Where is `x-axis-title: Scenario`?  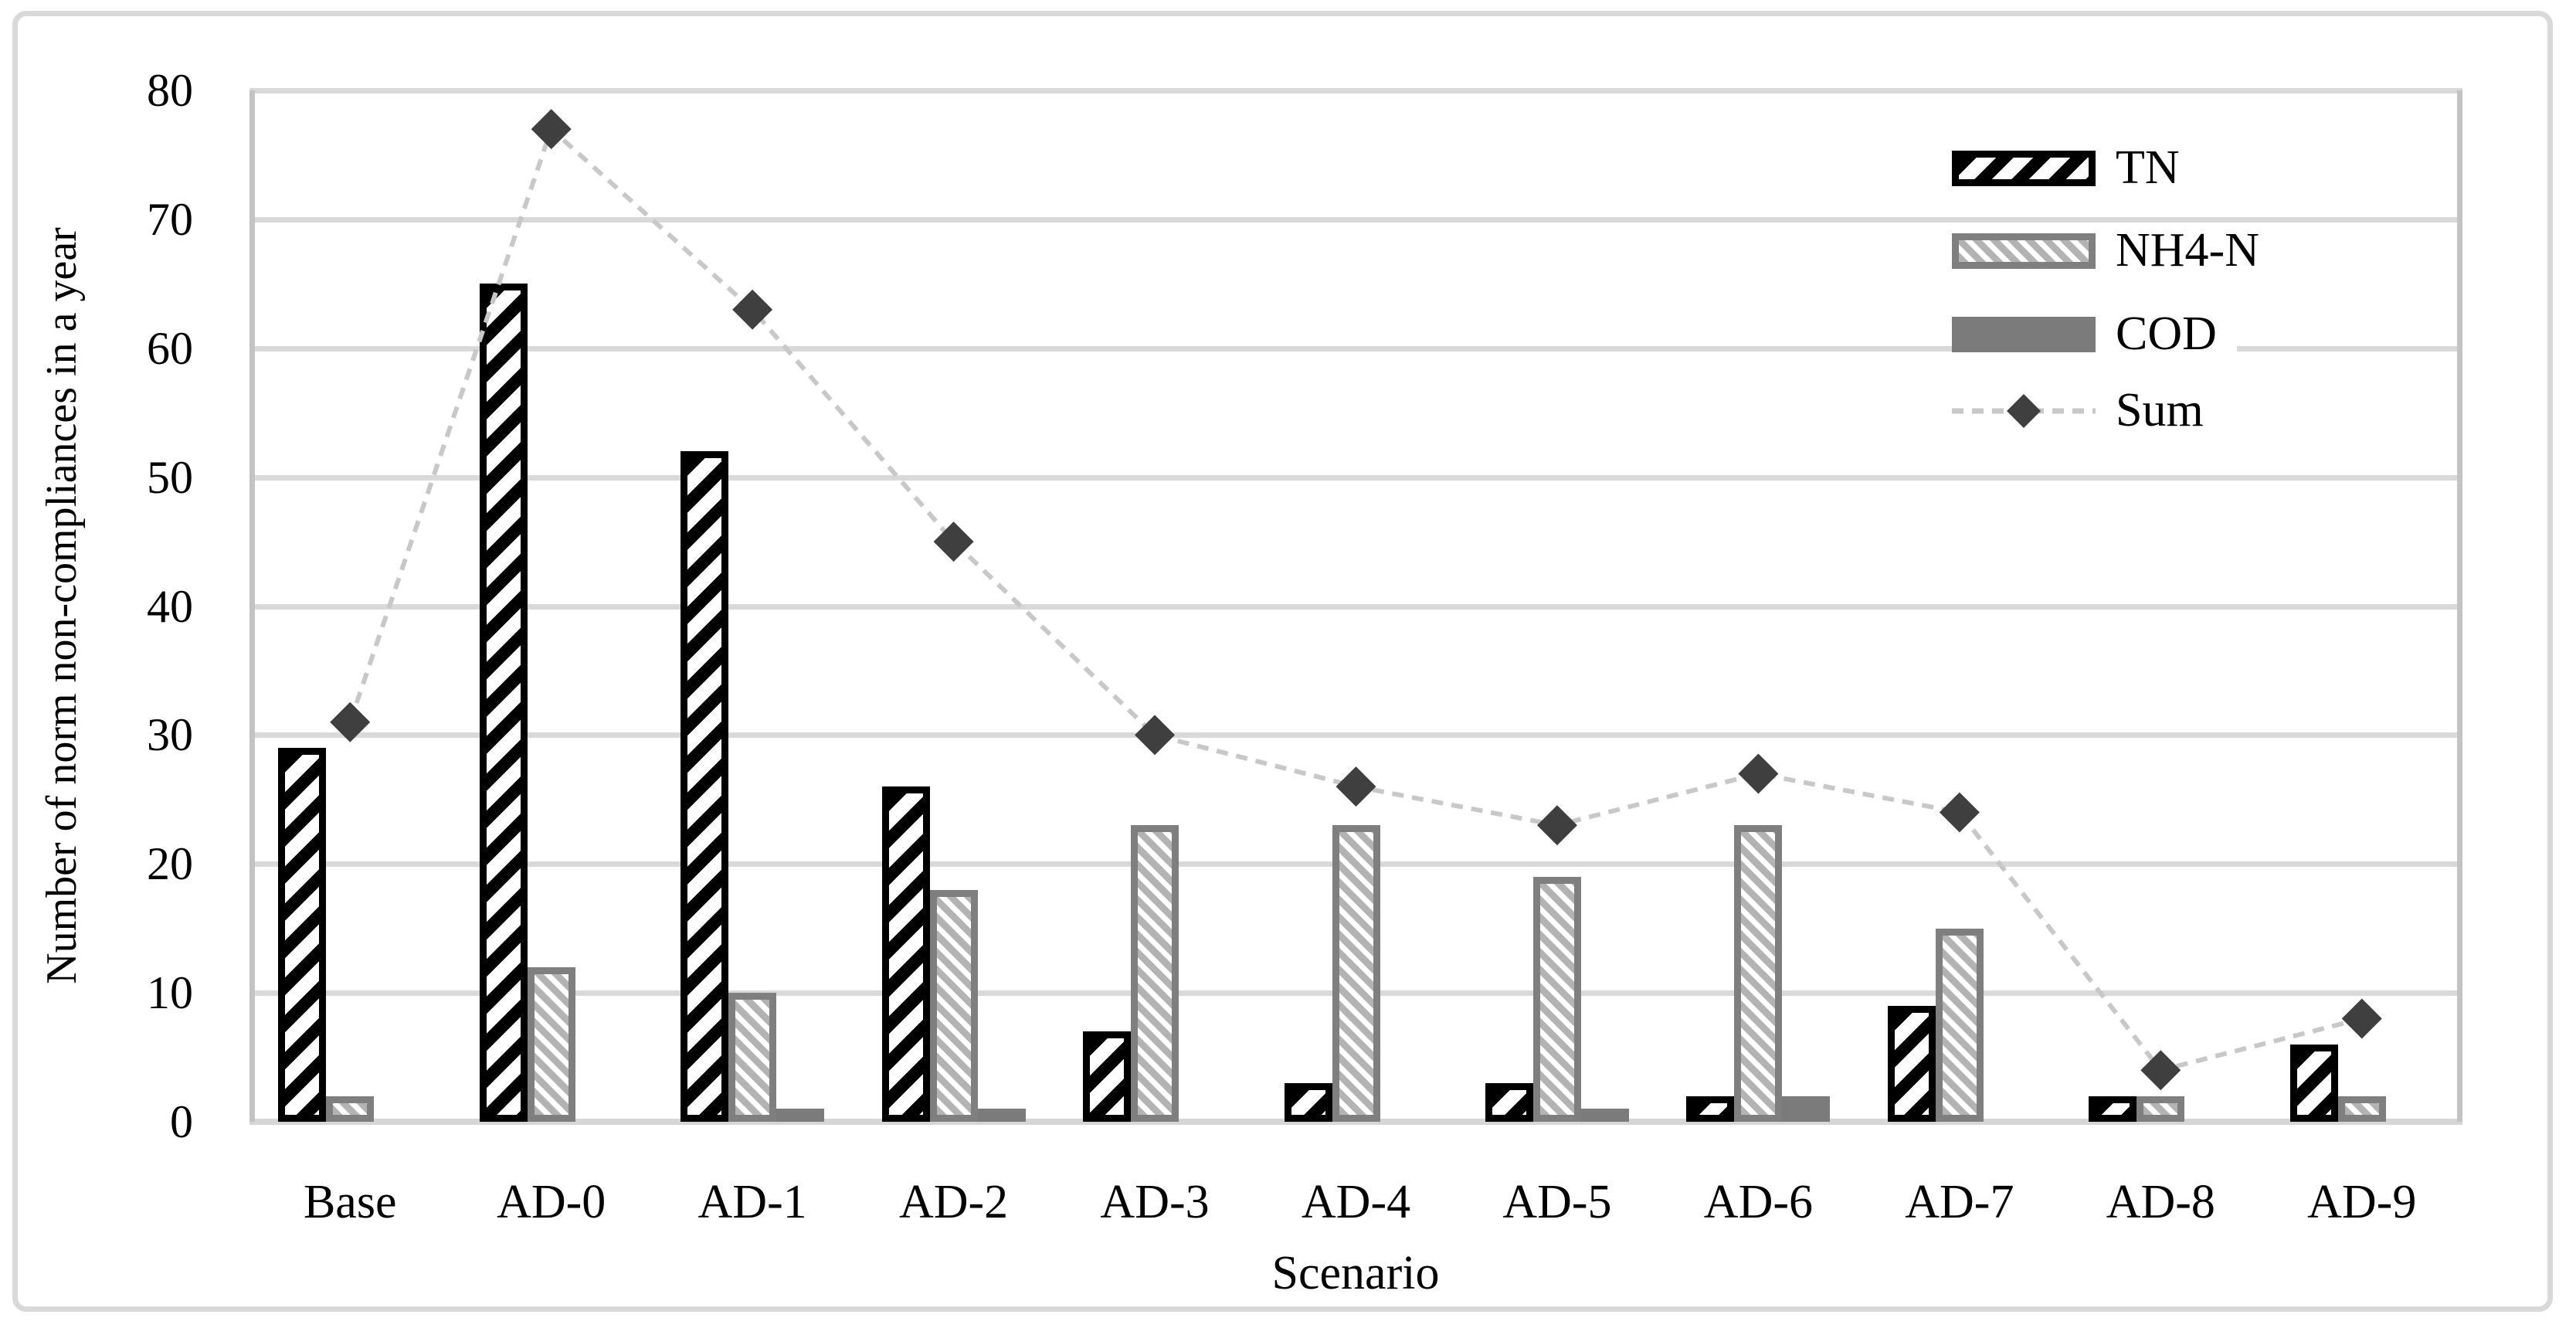 x-axis-title: Scenario is located at coordinates (1355, 1273).